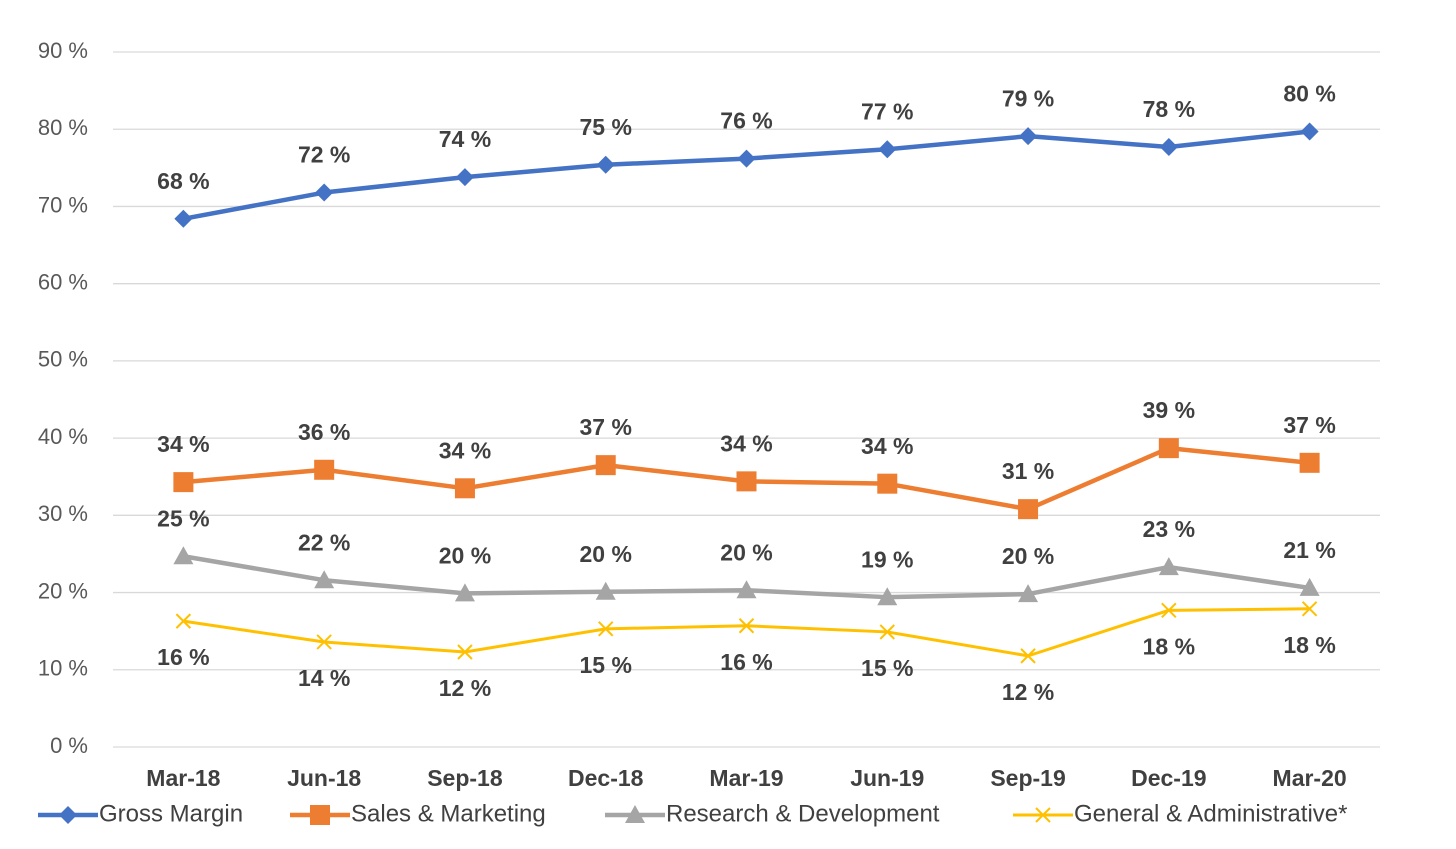 The height and width of the screenshot is (849, 1456). Describe the element at coordinates (63, 590) in the screenshot. I see `y-tick-label: 20 %` at that location.